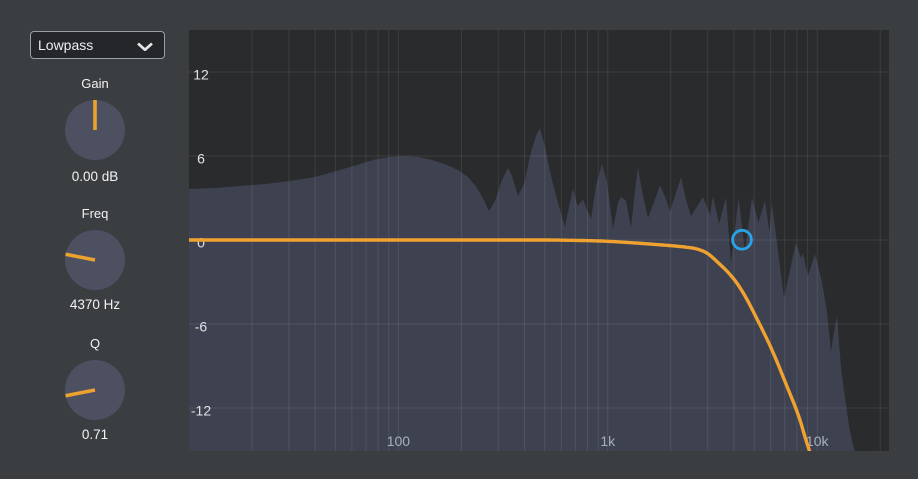  I want to click on svg-text: 1k, so click(608, 441).